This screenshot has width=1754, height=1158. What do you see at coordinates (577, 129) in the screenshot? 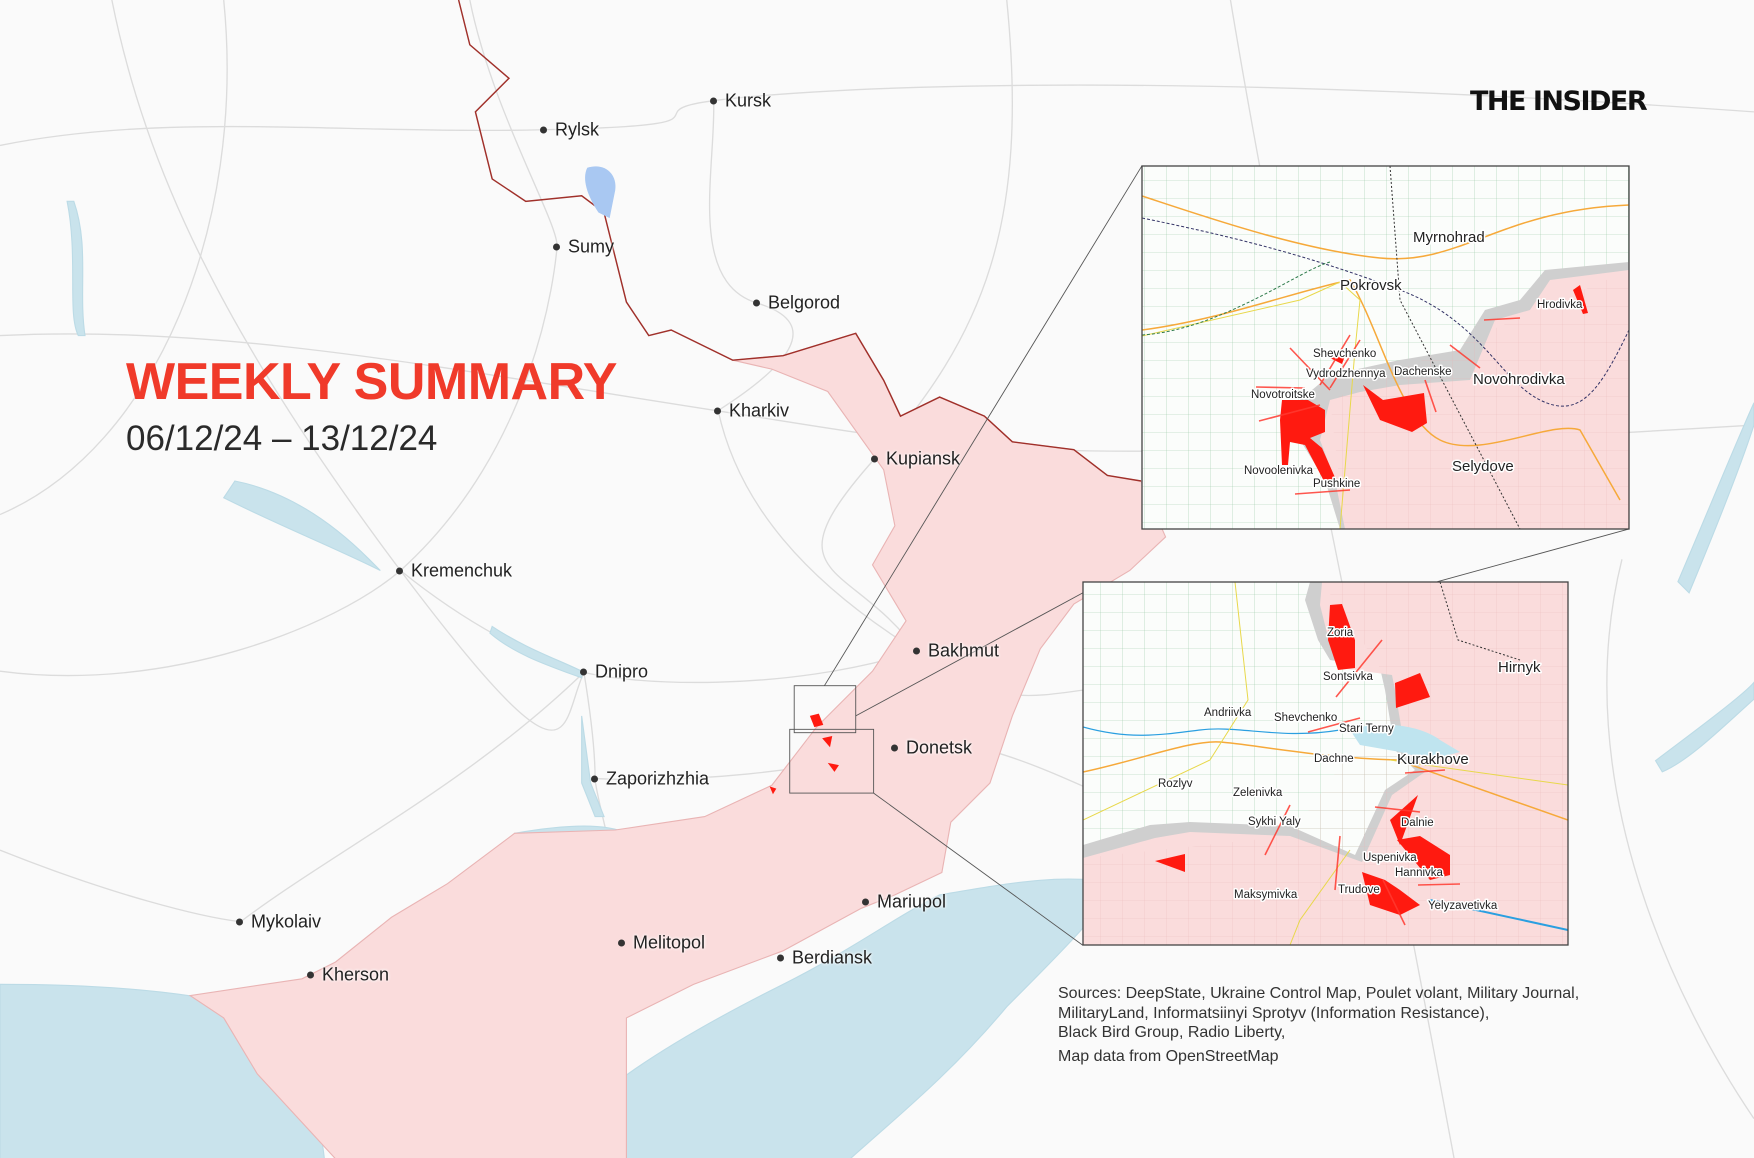
I see `city-name: Rylsk` at bounding box center [577, 129].